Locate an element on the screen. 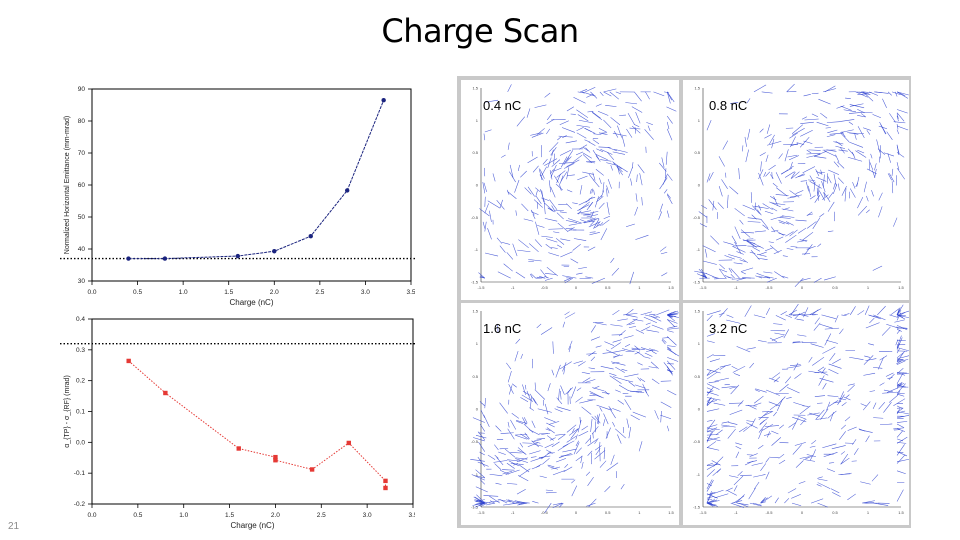 The height and width of the screenshot is (540, 960). y-tick-label: 0 is located at coordinates (477, 185).